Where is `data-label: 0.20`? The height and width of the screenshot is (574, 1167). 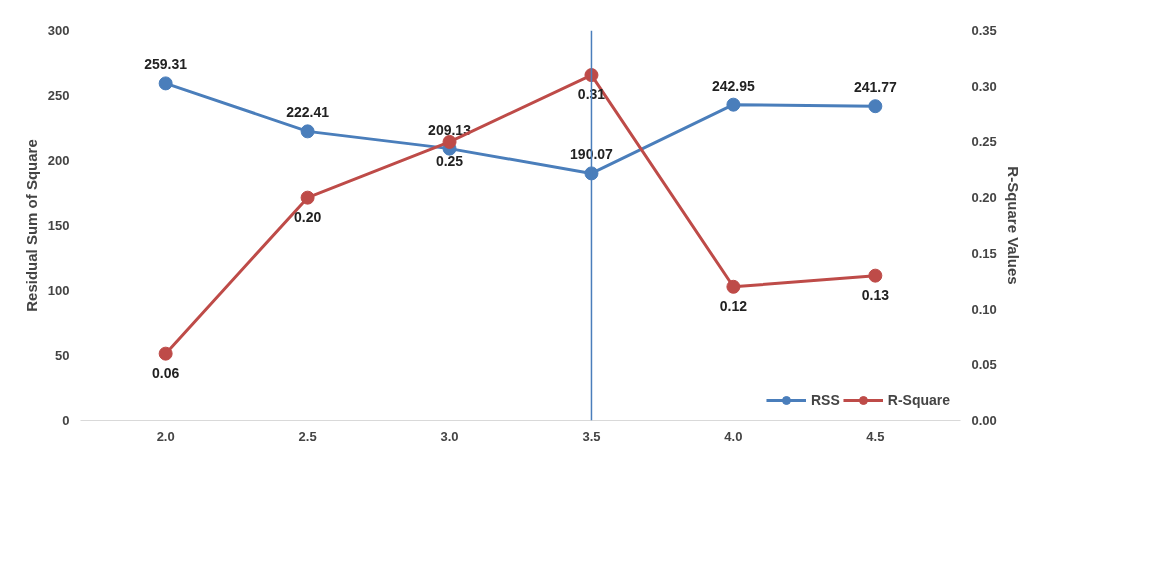 data-label: 0.20 is located at coordinates (307, 216).